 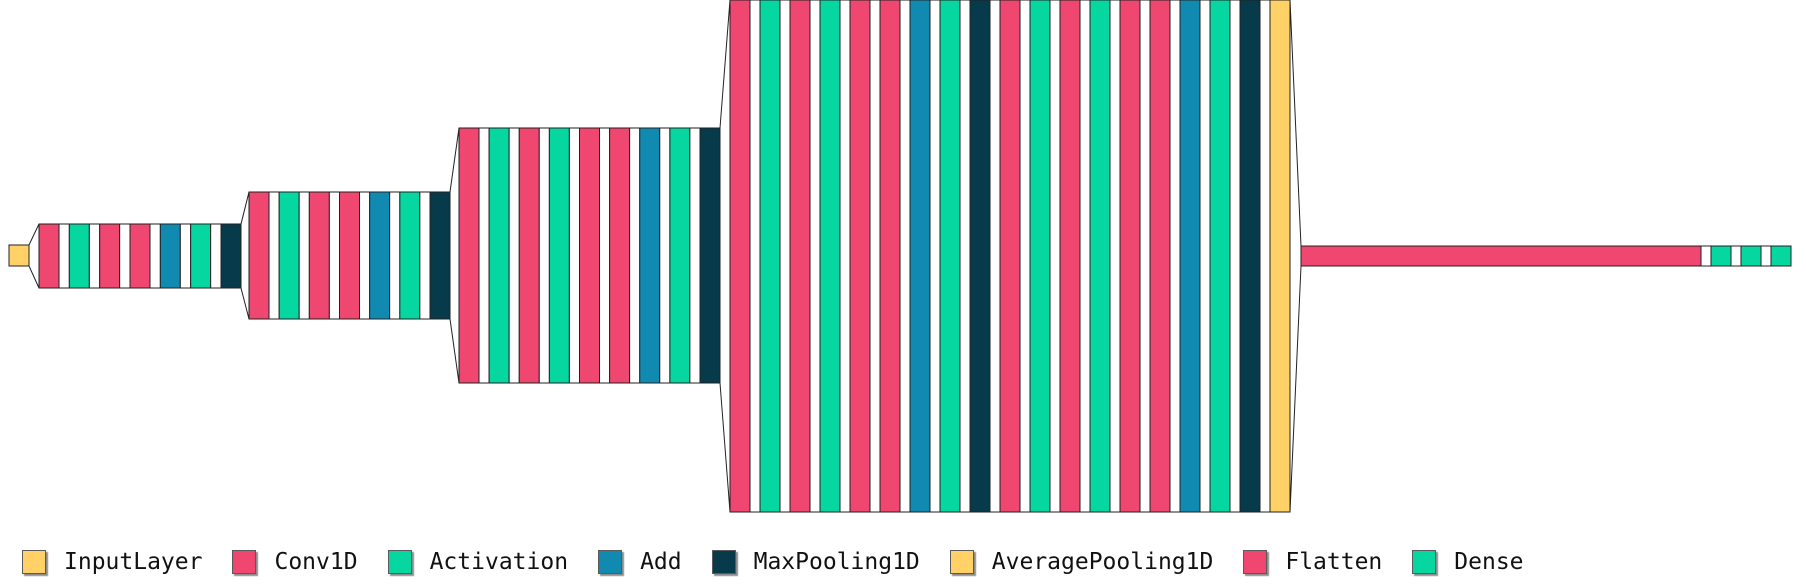 What do you see at coordinates (19, 255) in the screenshot?
I see `layer-inputlayer` at bounding box center [19, 255].